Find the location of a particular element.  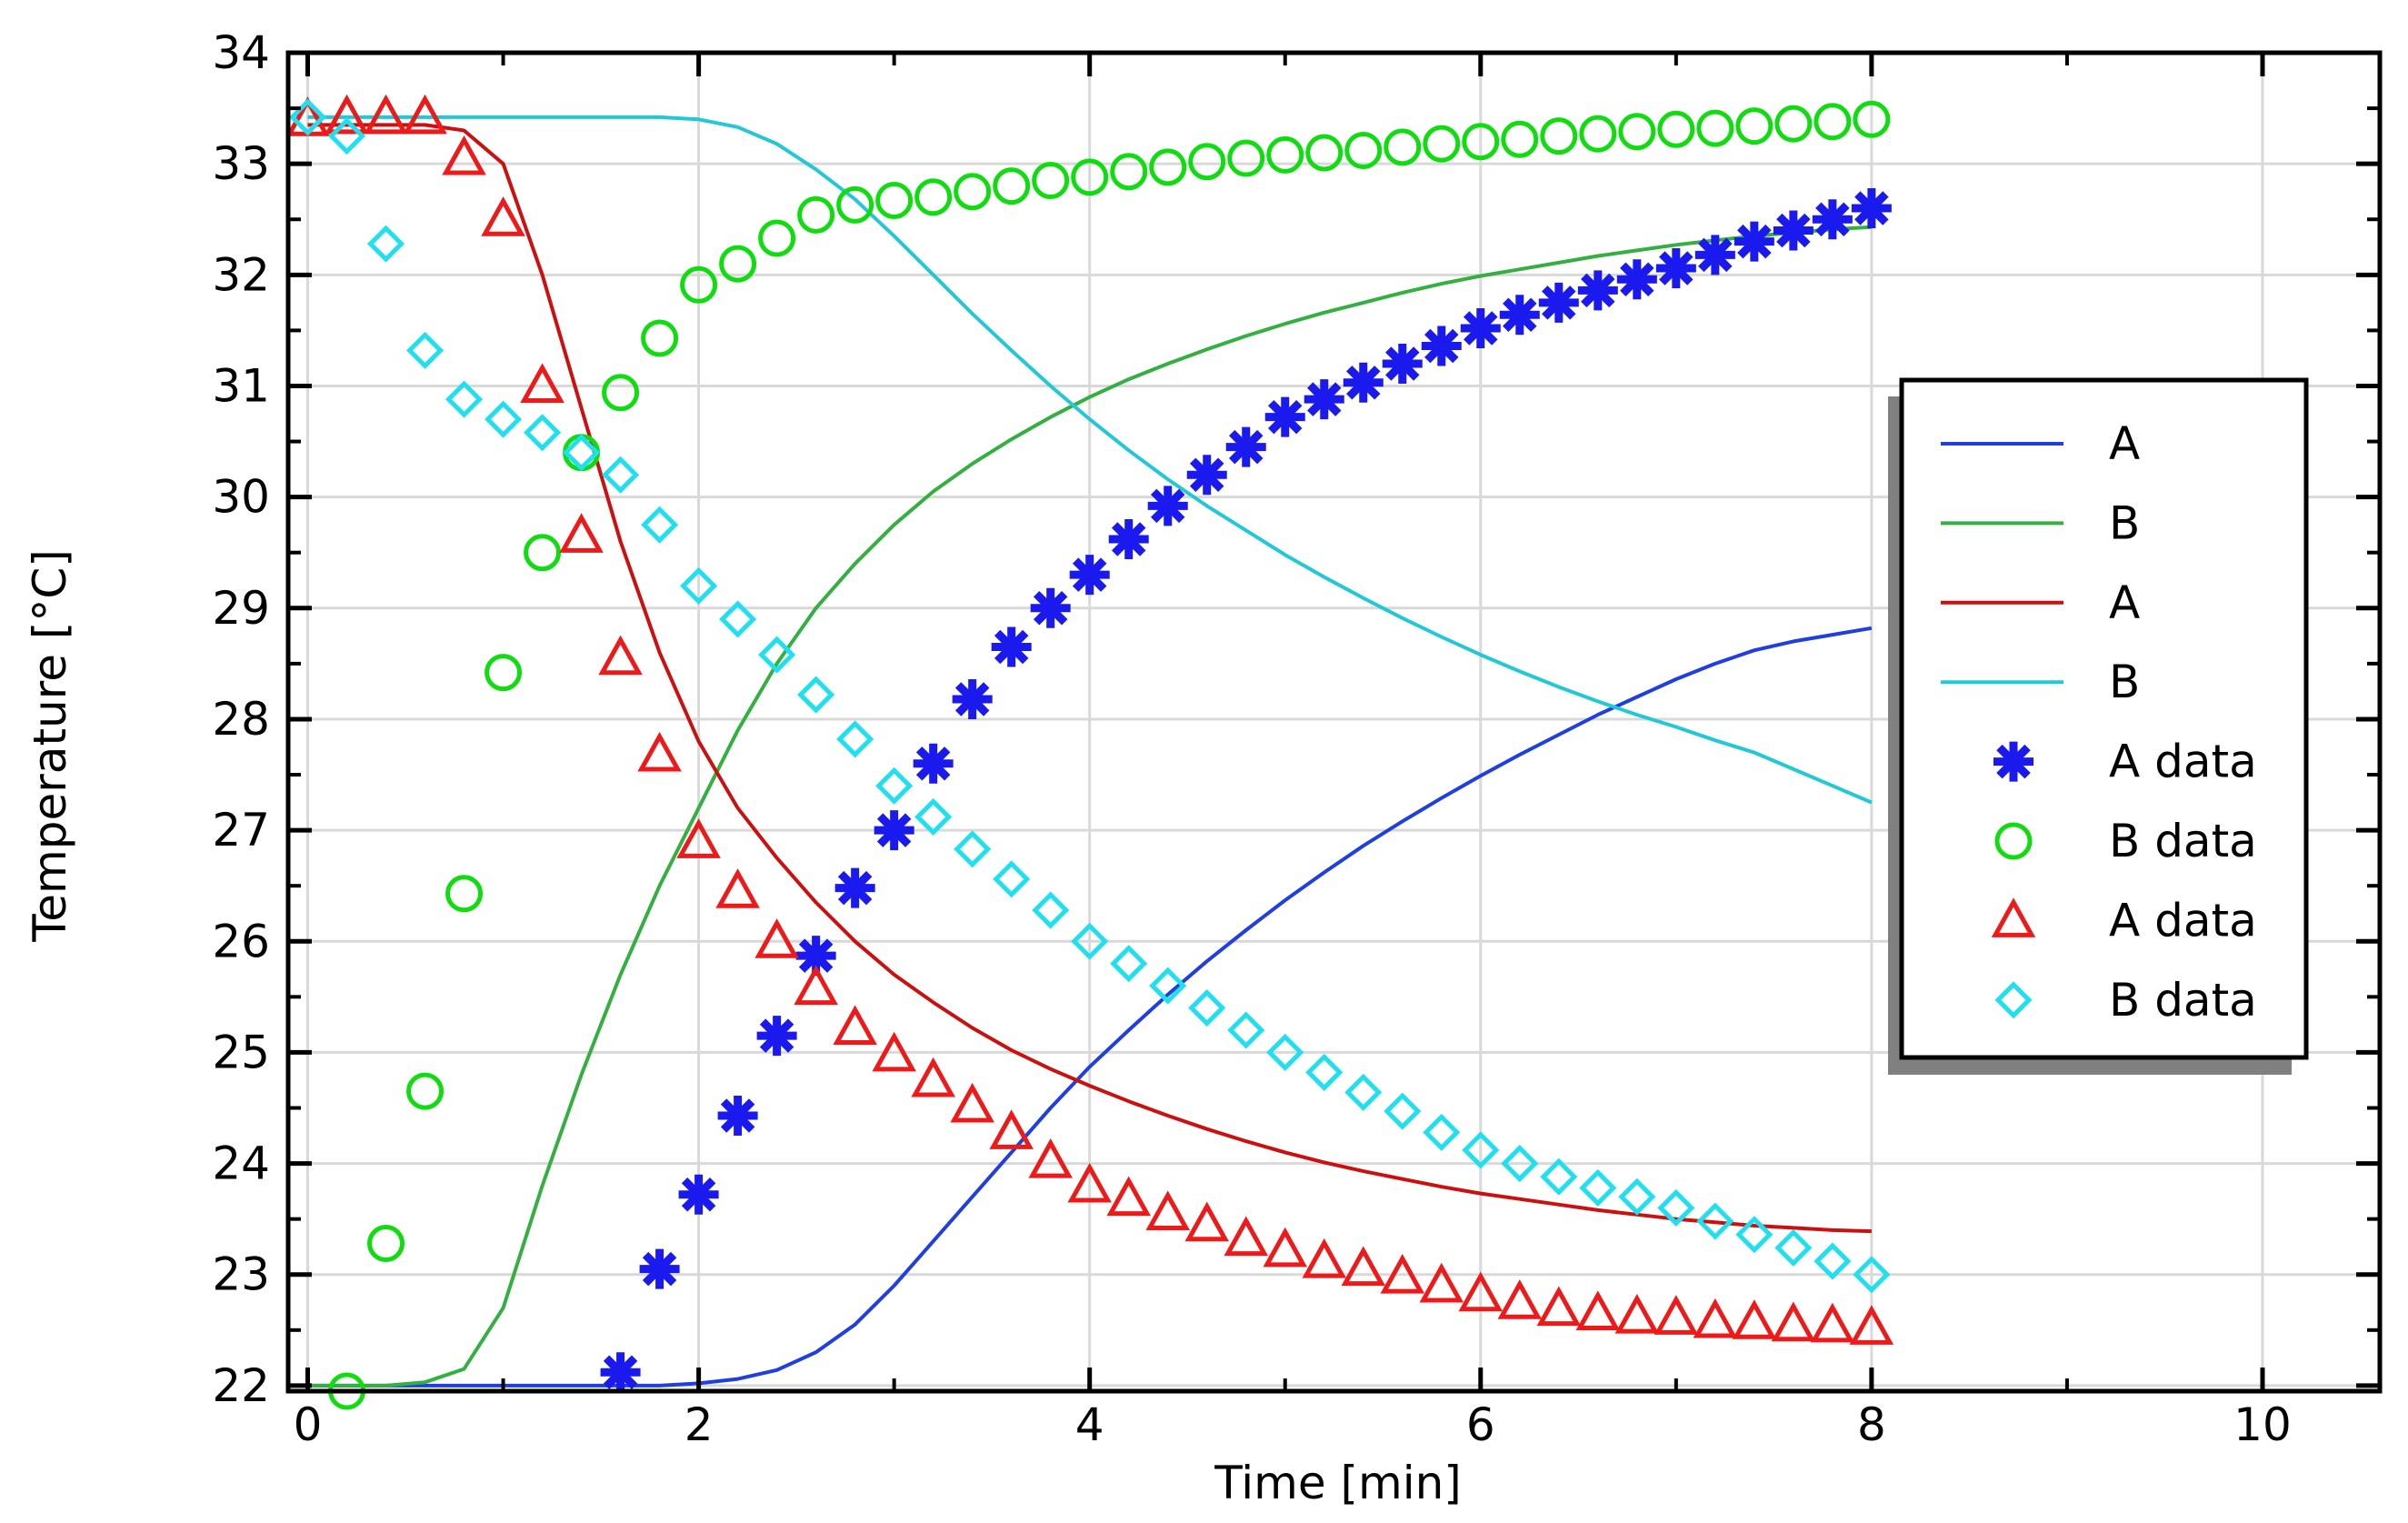

legend-item: A data is located at coordinates (2125, 762).